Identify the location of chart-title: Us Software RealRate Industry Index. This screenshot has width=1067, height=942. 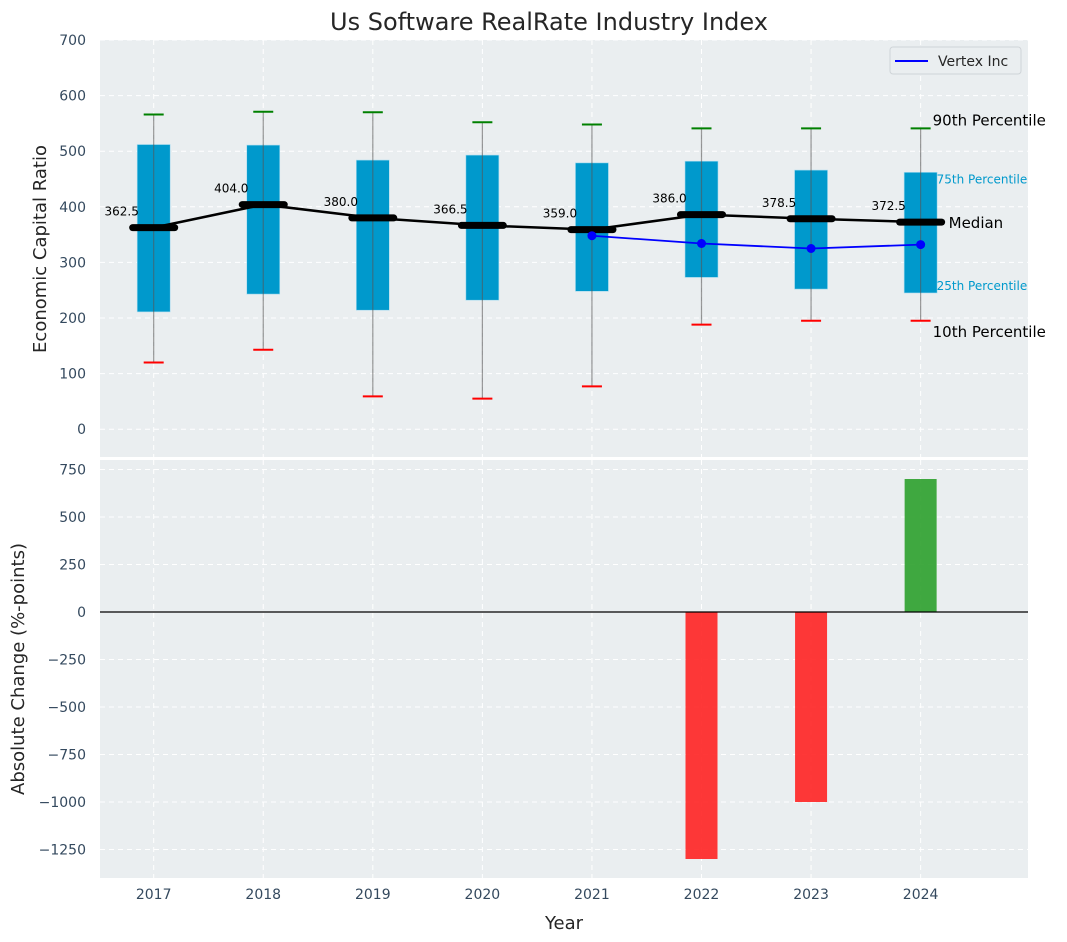
(549, 22).